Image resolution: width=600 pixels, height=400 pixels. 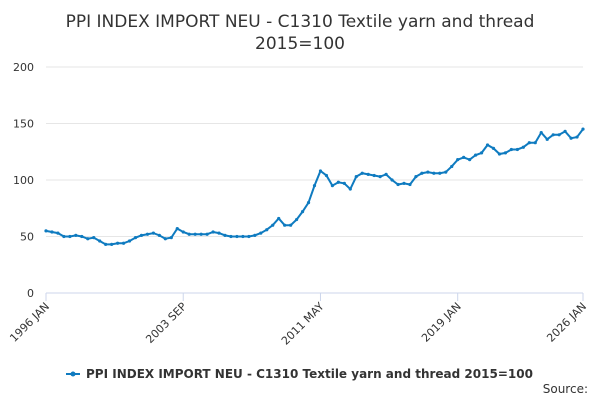 What do you see at coordinates (166, 323) in the screenshot?
I see `x-tick-label: 2003 SEP` at bounding box center [166, 323].